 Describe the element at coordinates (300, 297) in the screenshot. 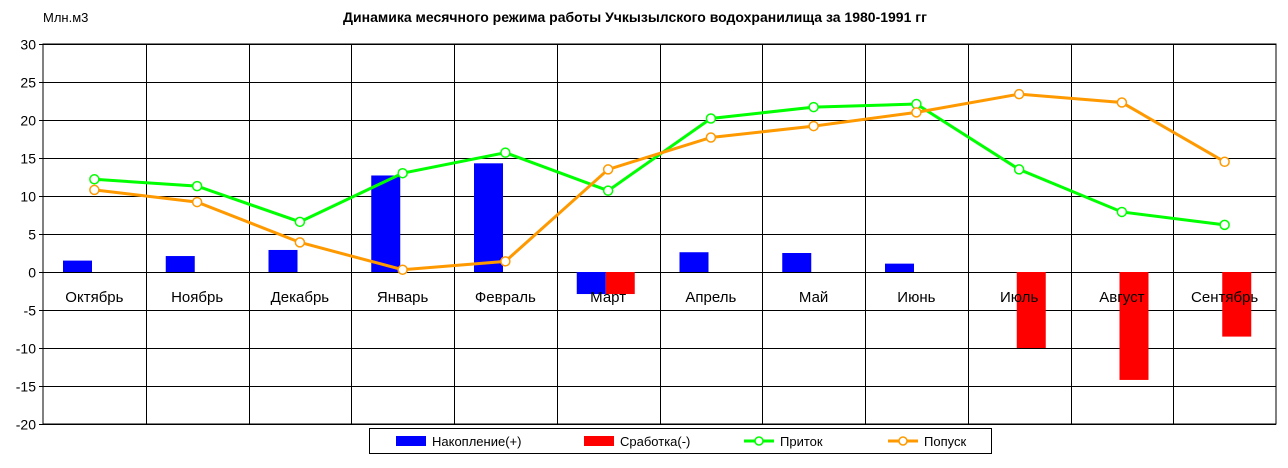

I see `x-category-label: Декабрь` at that location.